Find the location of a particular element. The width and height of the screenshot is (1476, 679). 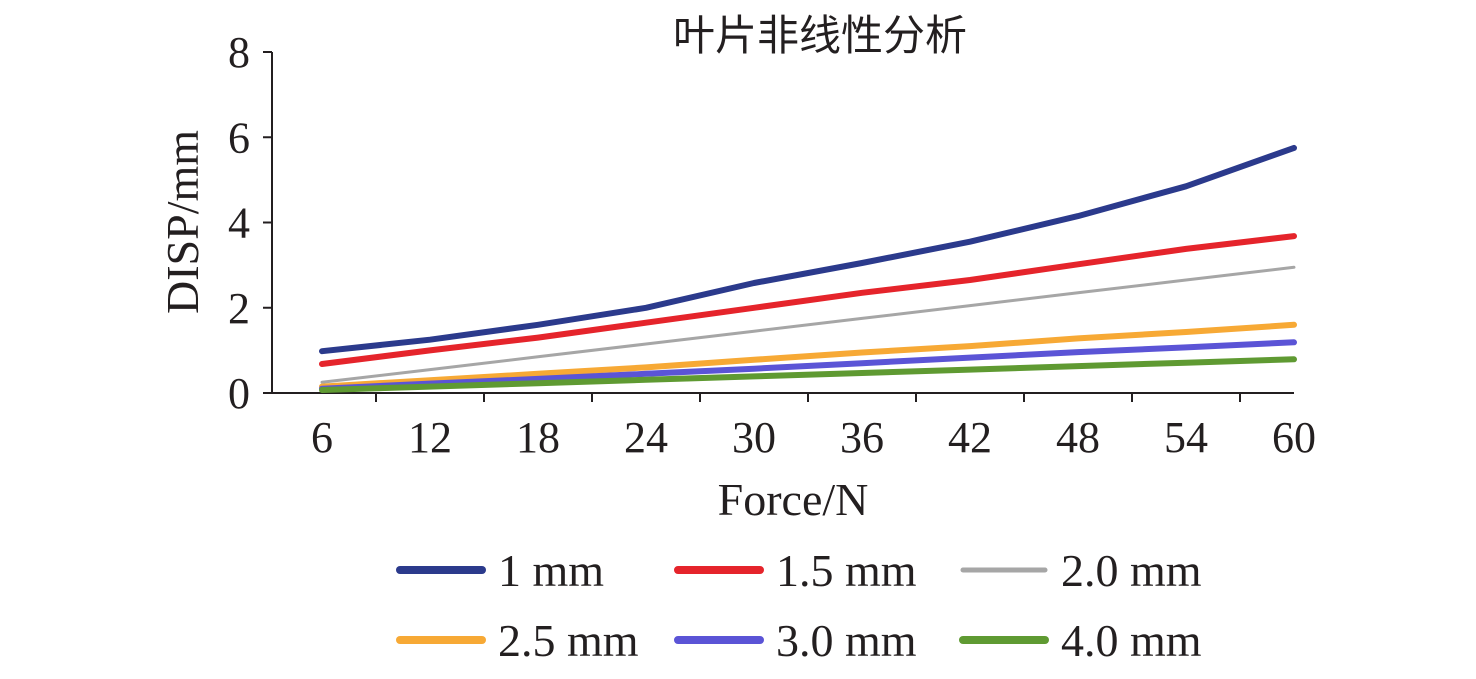

x-tick-label: 42 is located at coordinates (970, 437).